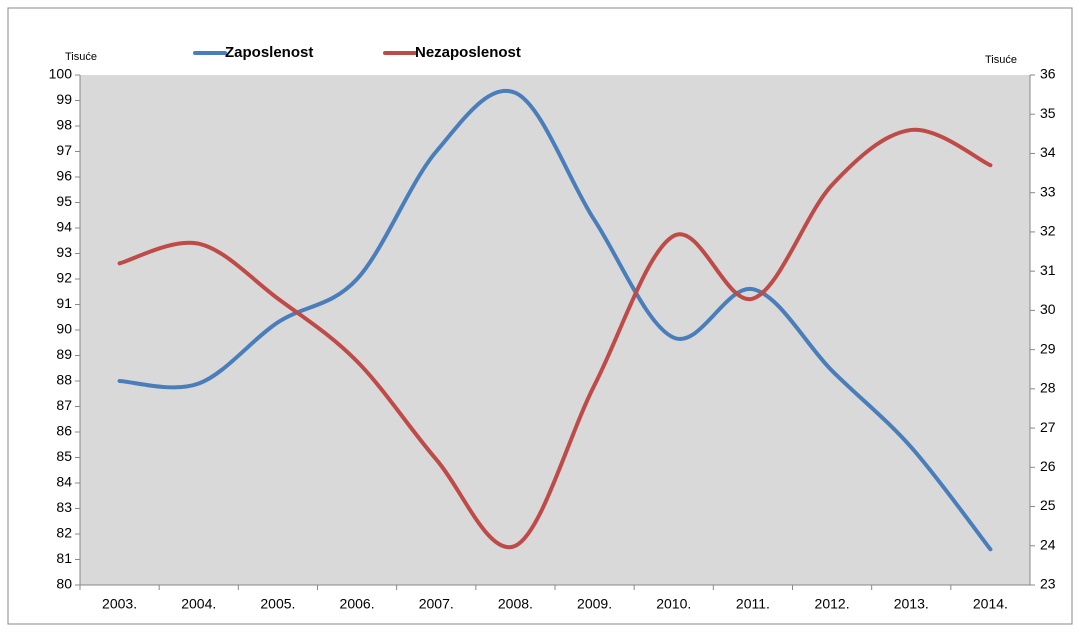  Describe the element at coordinates (1048, 544) in the screenshot. I see `y2-tick-label: 24` at that location.